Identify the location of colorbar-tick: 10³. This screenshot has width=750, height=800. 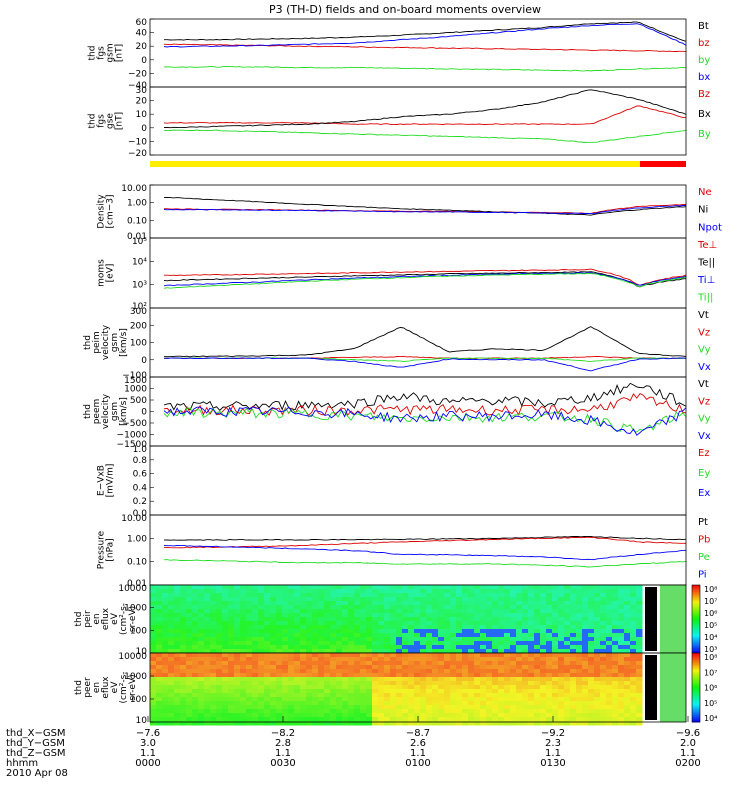
(710, 649).